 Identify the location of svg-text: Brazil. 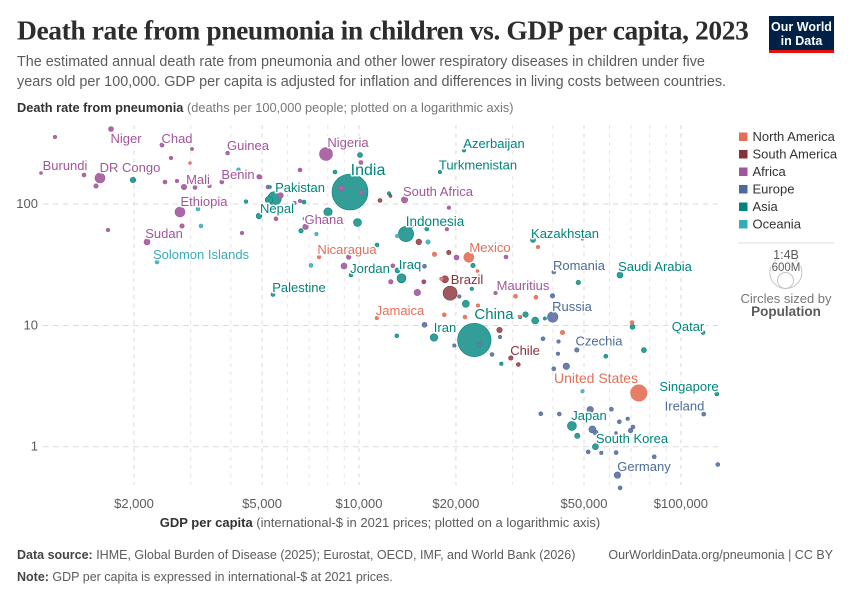
(467, 279).